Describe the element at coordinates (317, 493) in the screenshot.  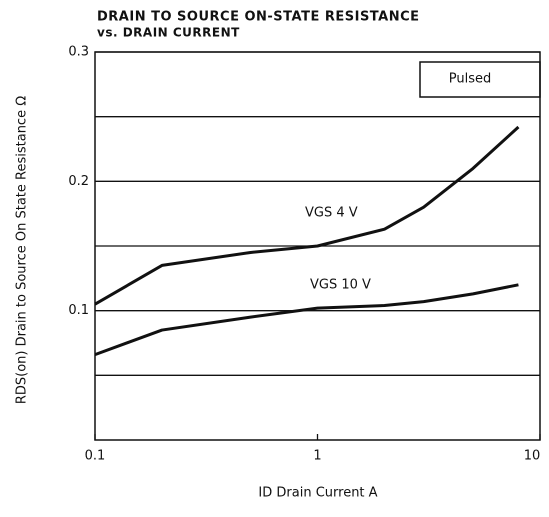
I see `x-axis-label: ID Drain Current A` at that location.